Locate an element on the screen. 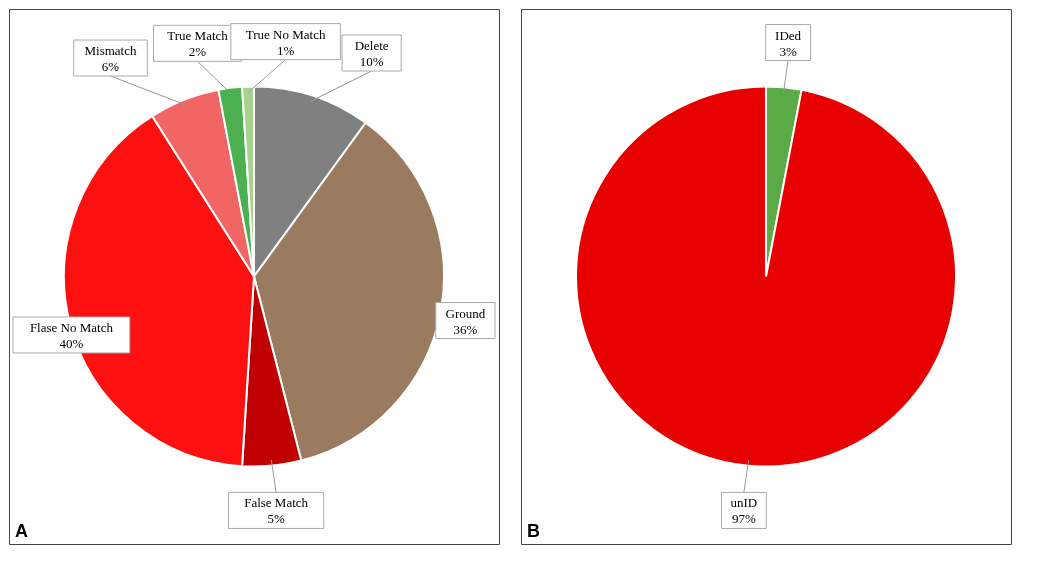 Image resolution: width=1051 pixels, height=575 pixels. slice-label: True Match is located at coordinates (198, 36).